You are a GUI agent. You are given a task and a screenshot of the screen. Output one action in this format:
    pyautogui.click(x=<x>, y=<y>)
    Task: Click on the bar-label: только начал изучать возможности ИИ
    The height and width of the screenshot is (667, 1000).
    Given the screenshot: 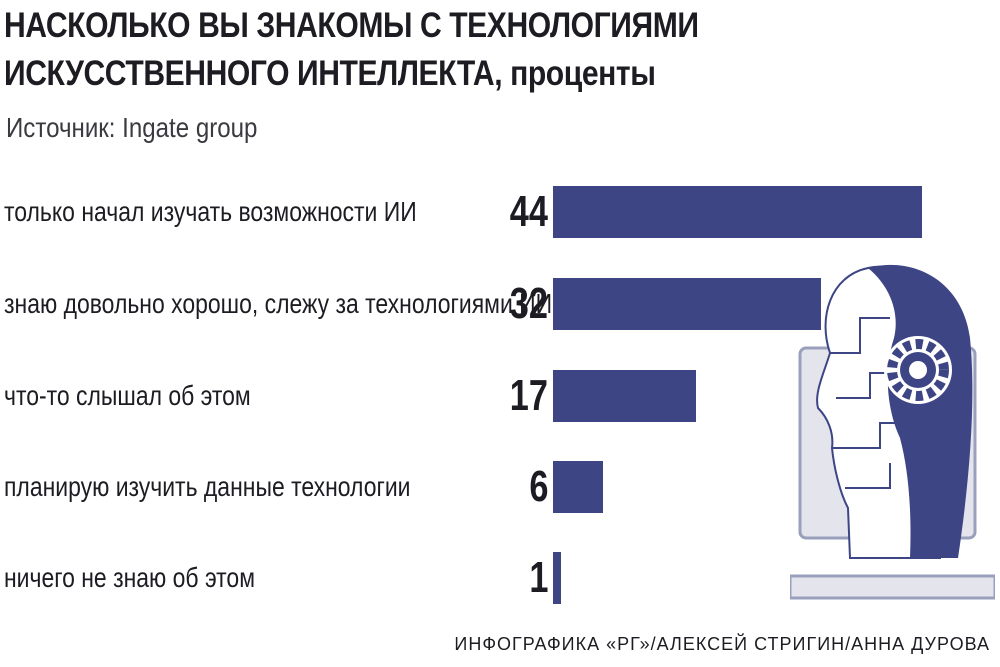 What is the action you would take?
    pyautogui.click(x=210, y=211)
    